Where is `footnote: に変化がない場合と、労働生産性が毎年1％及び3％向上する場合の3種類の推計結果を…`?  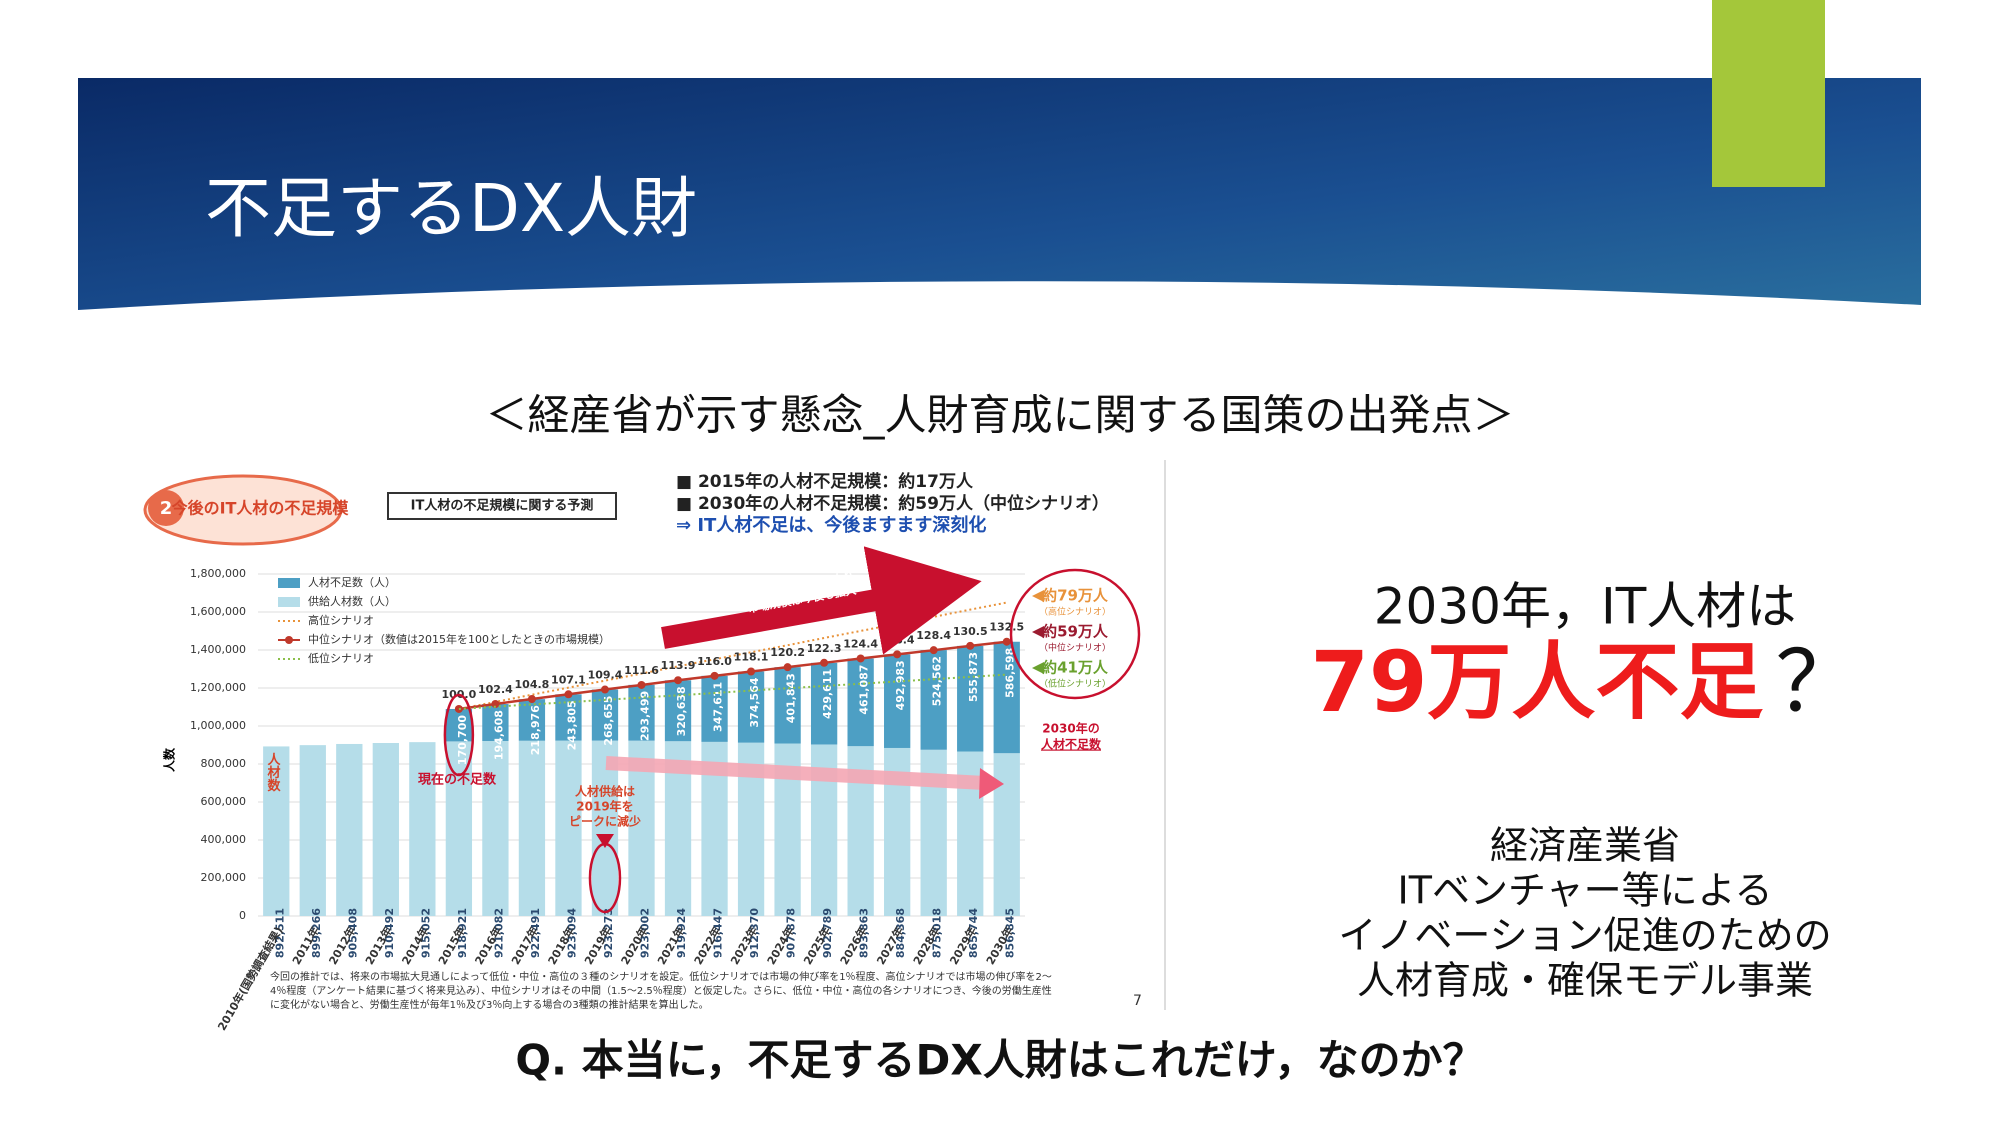 footnote: に変化がない場合と、労働生産性が毎年1％及び3％向上する場合の3種類の推計結果を… is located at coordinates (489, 1004).